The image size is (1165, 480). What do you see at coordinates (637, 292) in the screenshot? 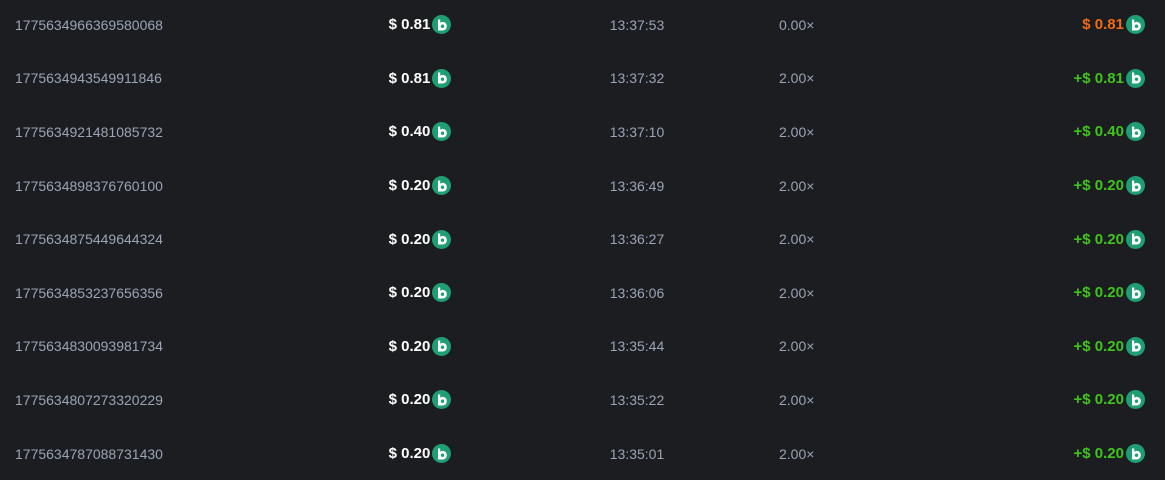
I see `bet-time: 13:36:06` at bounding box center [637, 292].